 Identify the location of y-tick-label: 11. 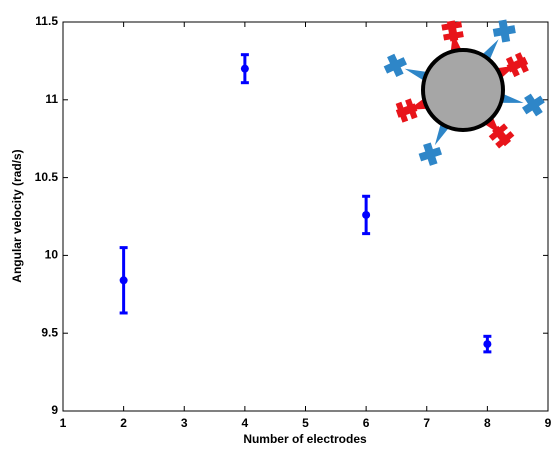
(51, 99).